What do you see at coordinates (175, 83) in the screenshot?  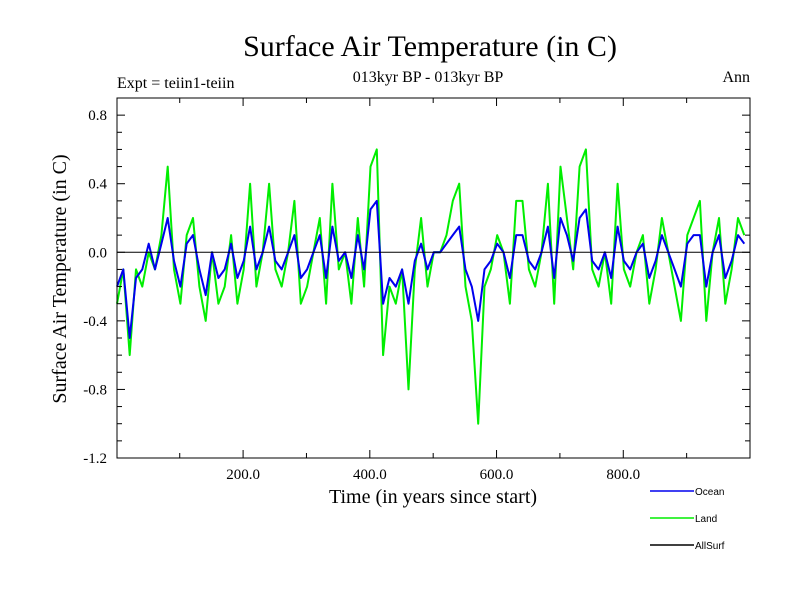 I see `experiment-label: Expt = teiin1-teiin` at bounding box center [175, 83].